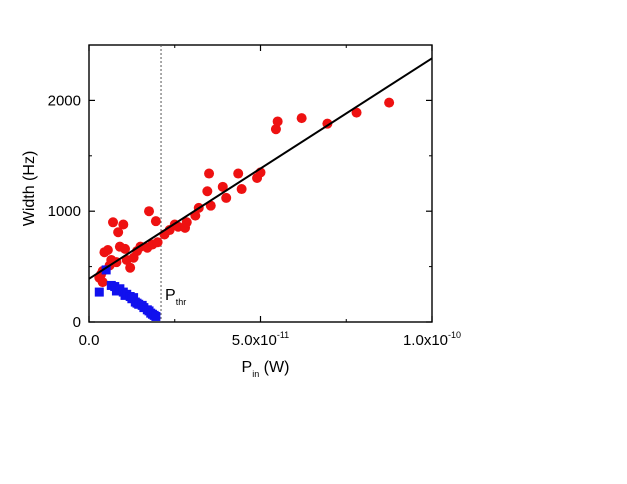 This screenshot has height=484, width=627. What do you see at coordinates (175, 297) in the screenshot?
I see `threshold-label: Pthr` at bounding box center [175, 297].